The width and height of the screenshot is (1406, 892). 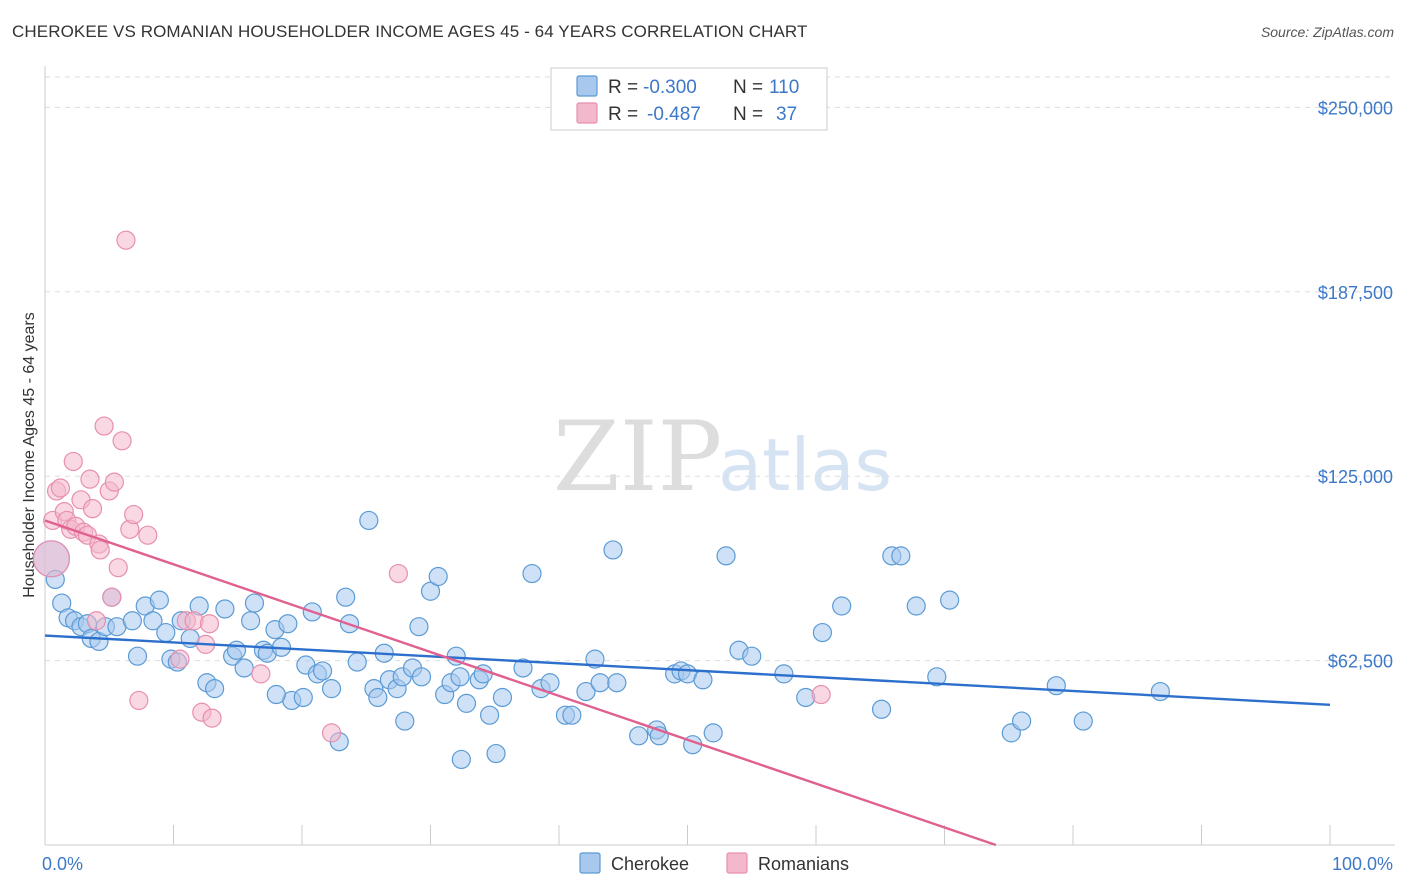 I want to click on y-tick-label: $187,500, so click(x=1355, y=293).